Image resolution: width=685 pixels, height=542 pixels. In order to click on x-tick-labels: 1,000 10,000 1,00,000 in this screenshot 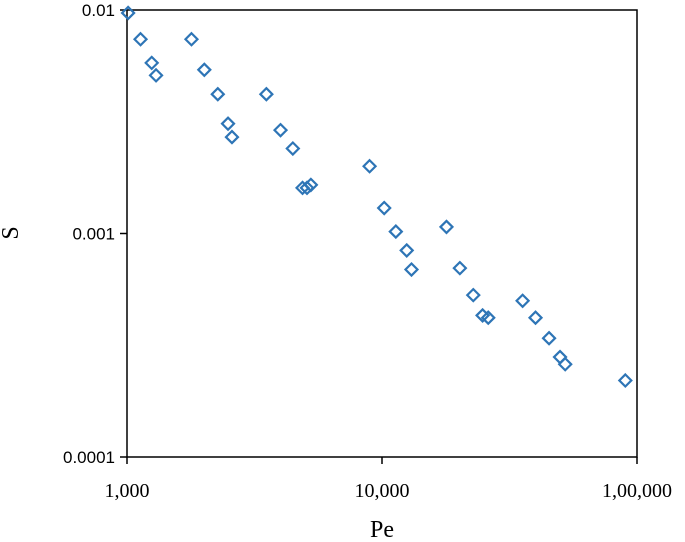, I will do `click(389, 491)`.